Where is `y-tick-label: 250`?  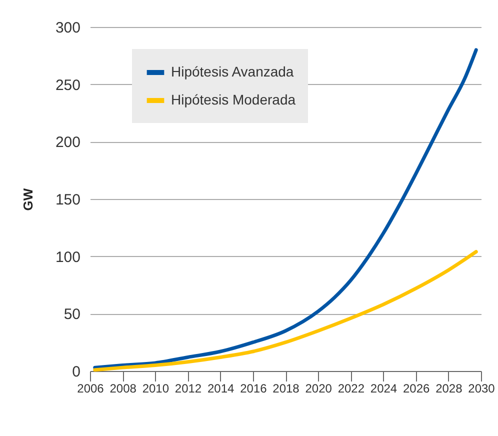
y-tick-label: 250 is located at coordinates (67, 85).